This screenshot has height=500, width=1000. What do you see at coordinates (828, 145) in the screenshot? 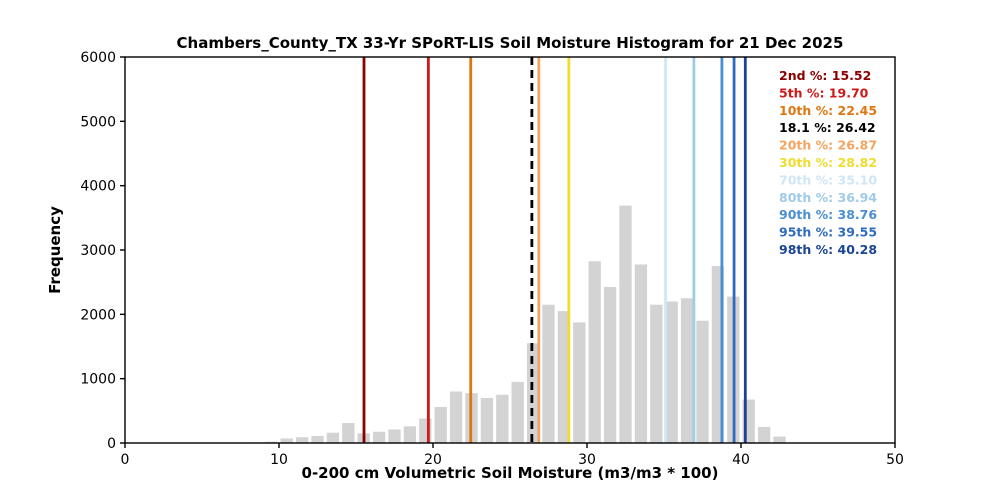
I see `legend-entry-20th: 20th %: 26.87` at bounding box center [828, 145].